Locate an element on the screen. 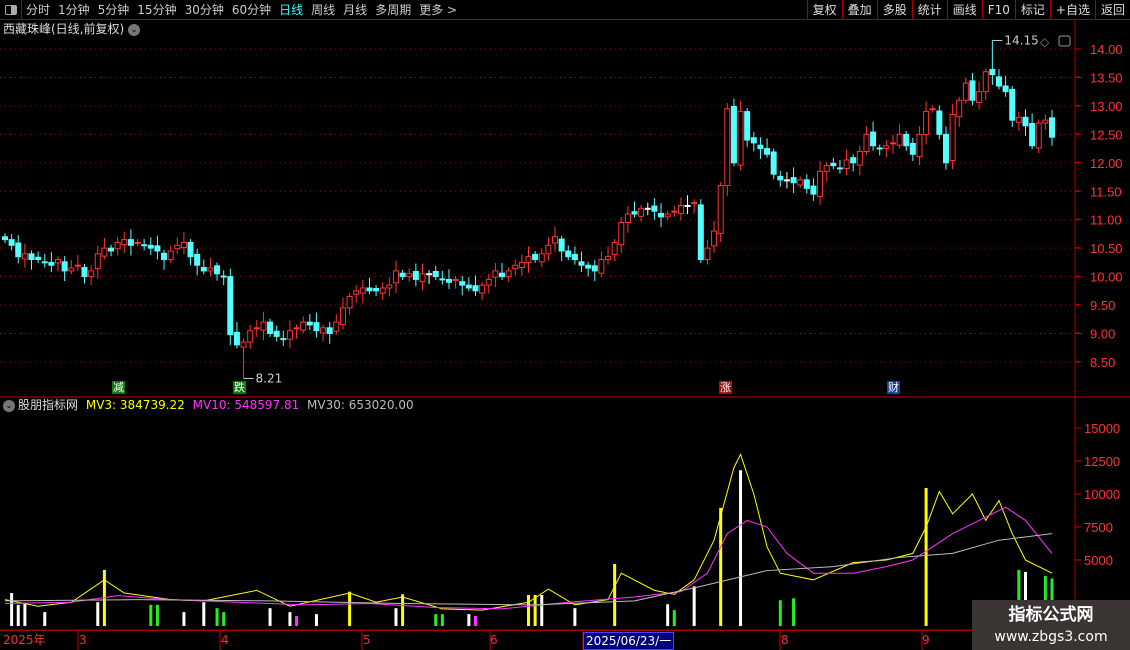  period-tab: 分时 is located at coordinates (38, 10).